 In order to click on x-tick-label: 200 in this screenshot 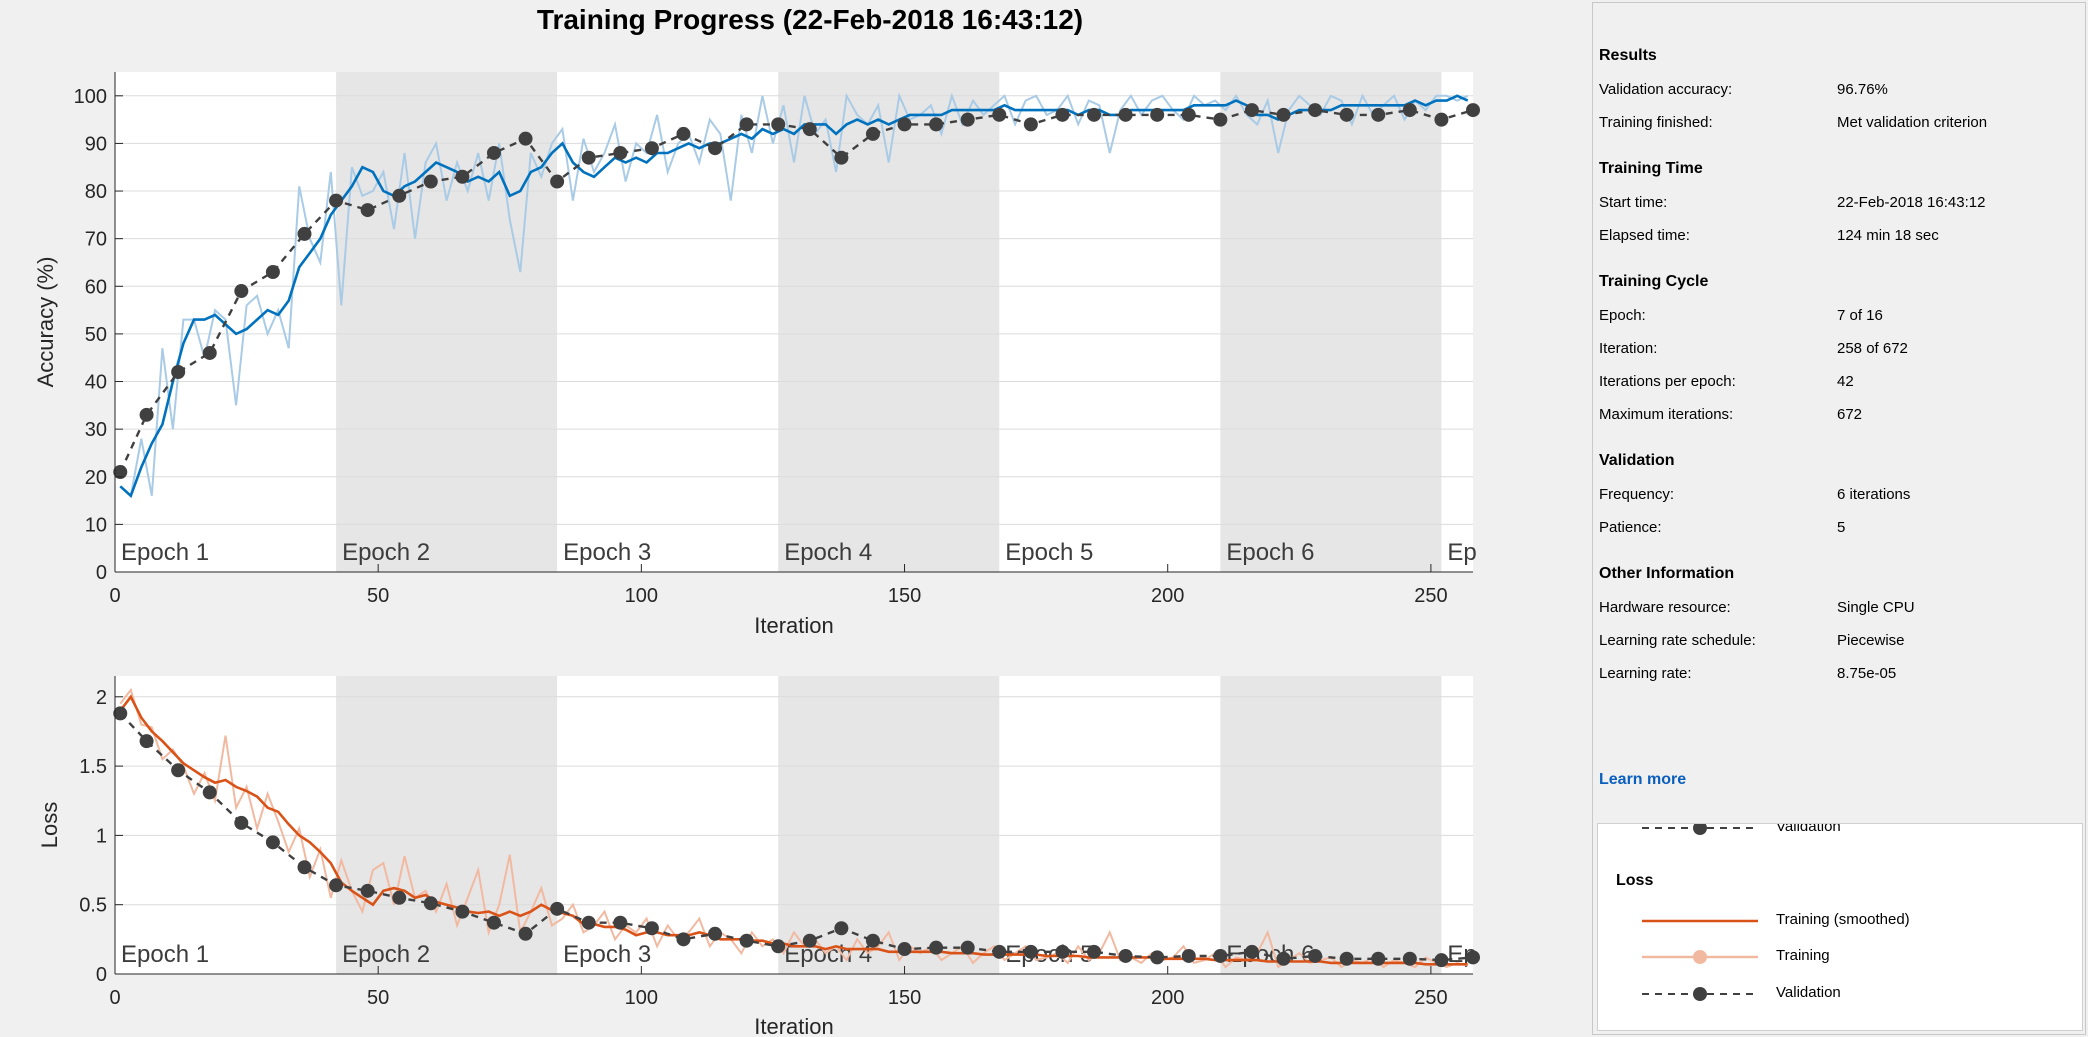, I will do `click(1167, 998)`.